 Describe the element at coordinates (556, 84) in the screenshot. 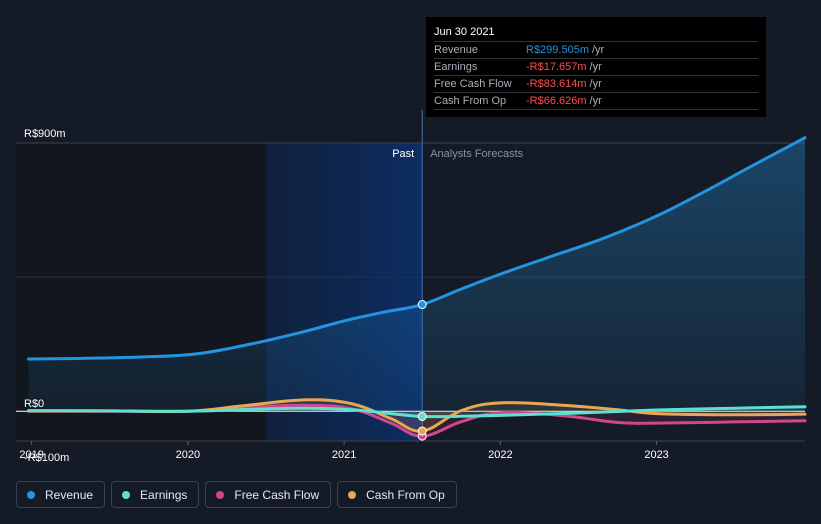

I see `tooltip-value: -R$83.614m` at that location.